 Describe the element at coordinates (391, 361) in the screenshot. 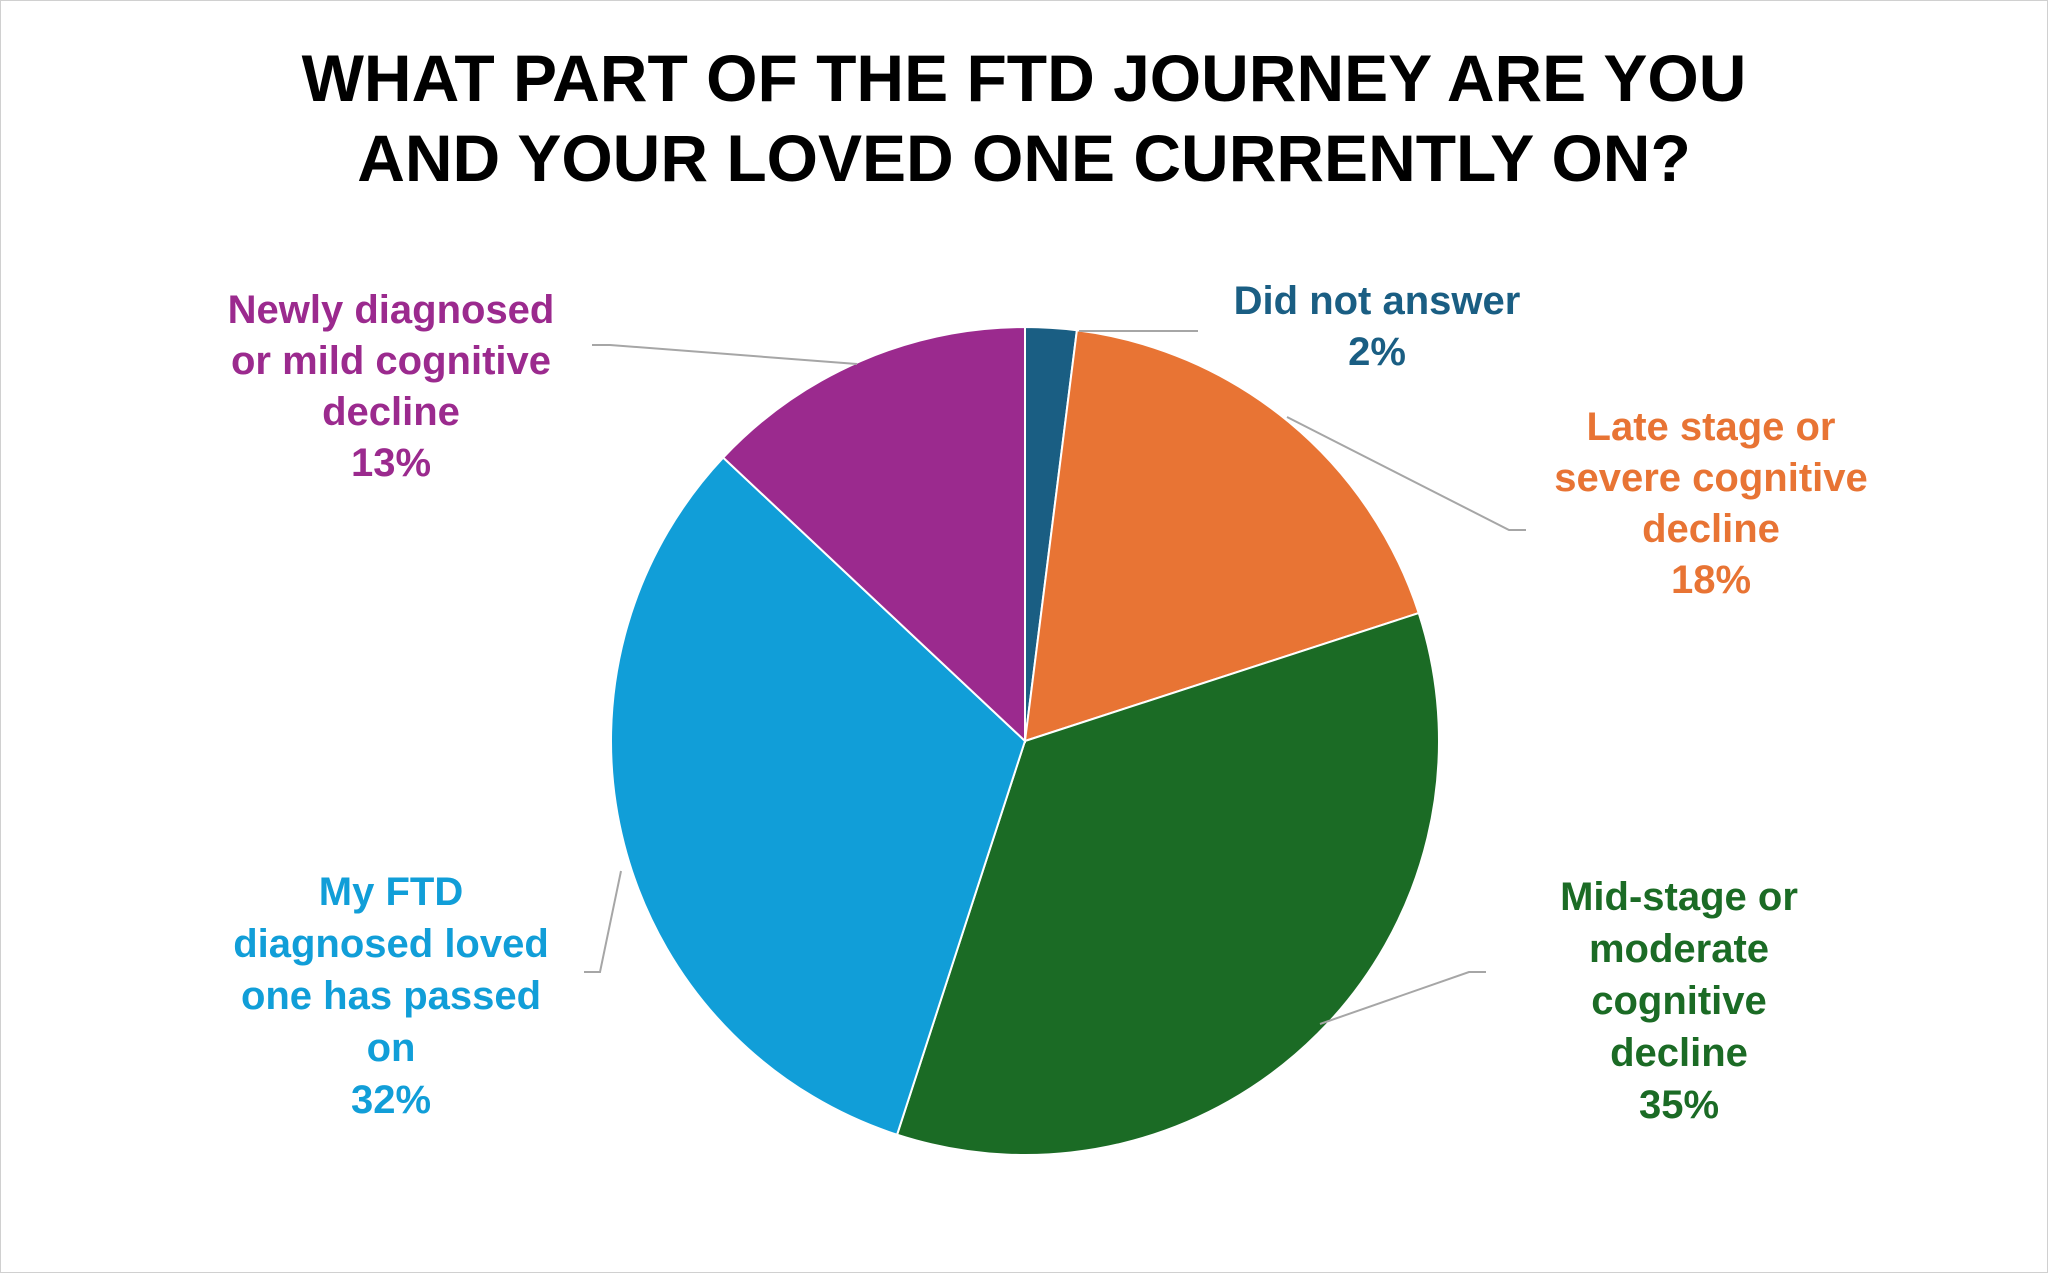

I see `data-label-text: or mild cognitive` at that location.